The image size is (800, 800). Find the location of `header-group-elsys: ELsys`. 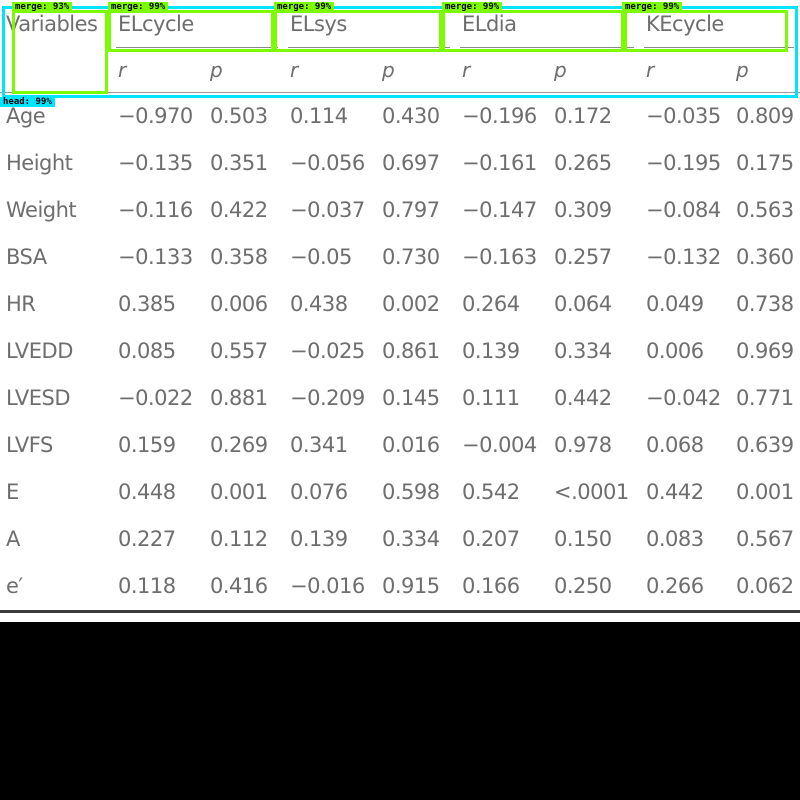

header-group-elsys: ELsys is located at coordinates (370, 24).